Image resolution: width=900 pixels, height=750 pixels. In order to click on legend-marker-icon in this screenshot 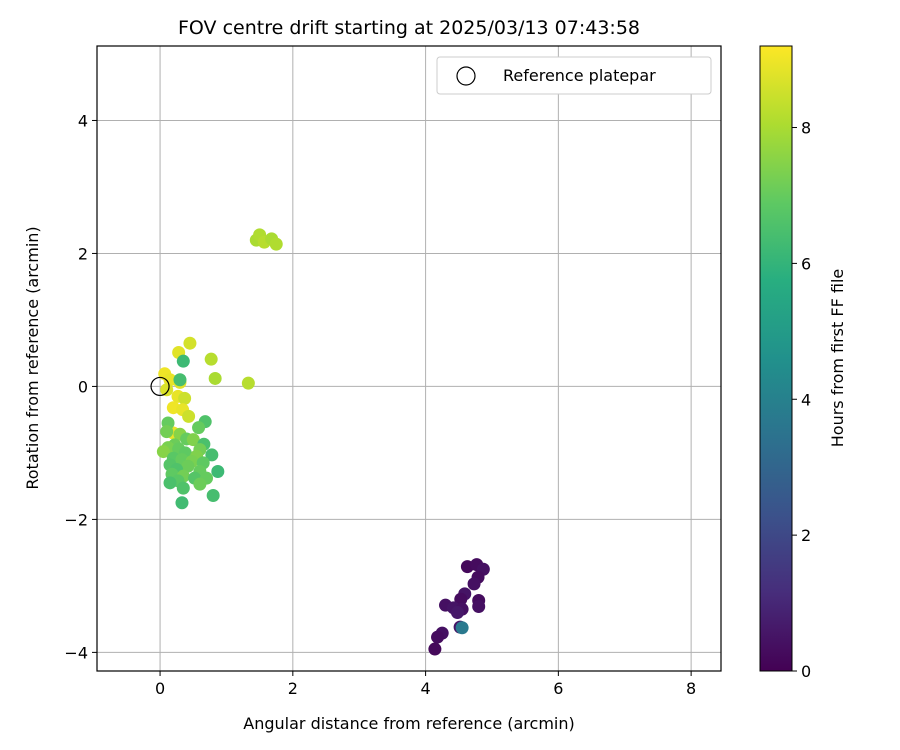, I will do `click(466, 76)`.